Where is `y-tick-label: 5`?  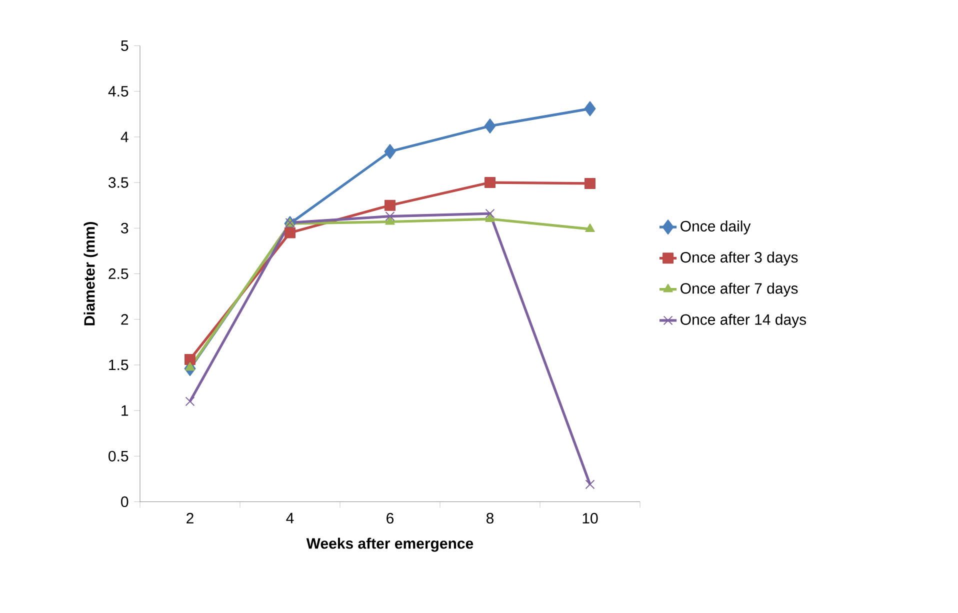
y-tick-label: 5 is located at coordinates (124, 45).